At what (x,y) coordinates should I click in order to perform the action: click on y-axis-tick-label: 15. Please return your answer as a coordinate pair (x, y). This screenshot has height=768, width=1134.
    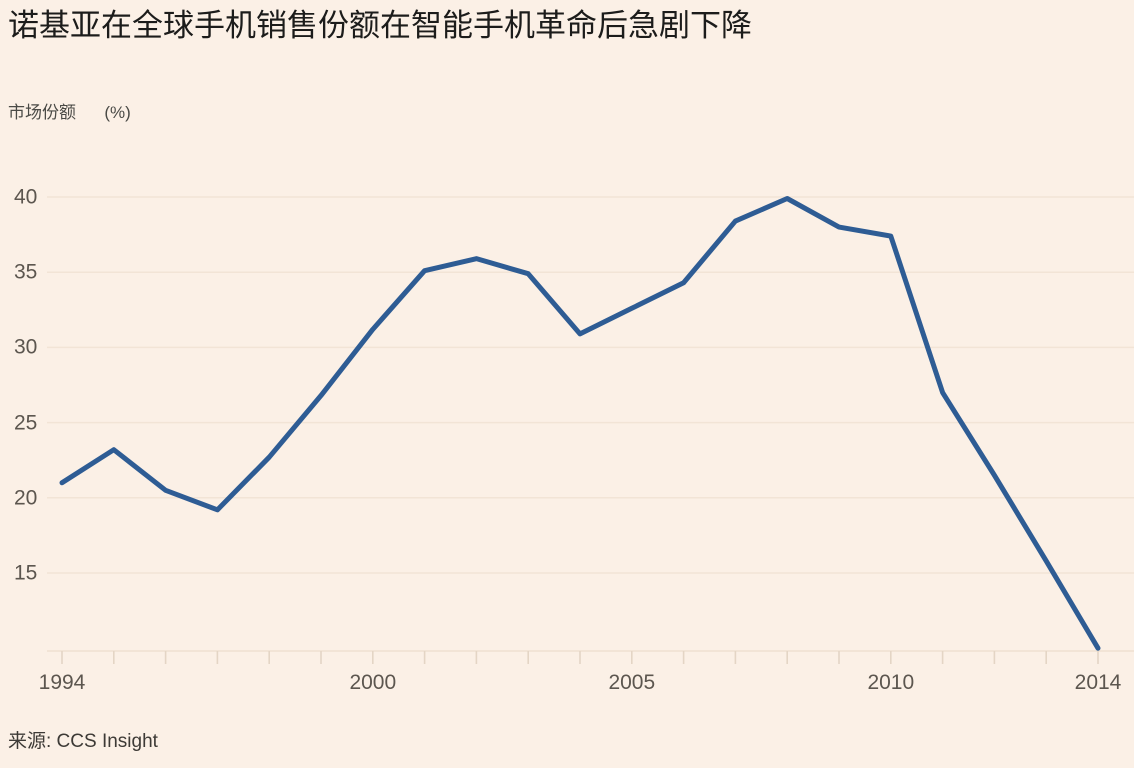
    Looking at the image, I should click on (26, 573).